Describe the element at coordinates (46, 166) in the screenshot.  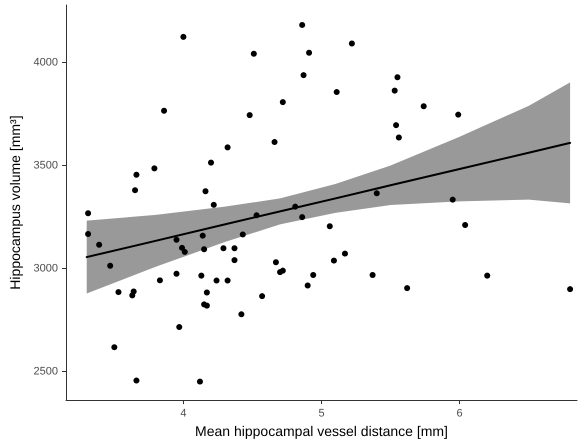
I see `y-tick-label: 3500` at that location.